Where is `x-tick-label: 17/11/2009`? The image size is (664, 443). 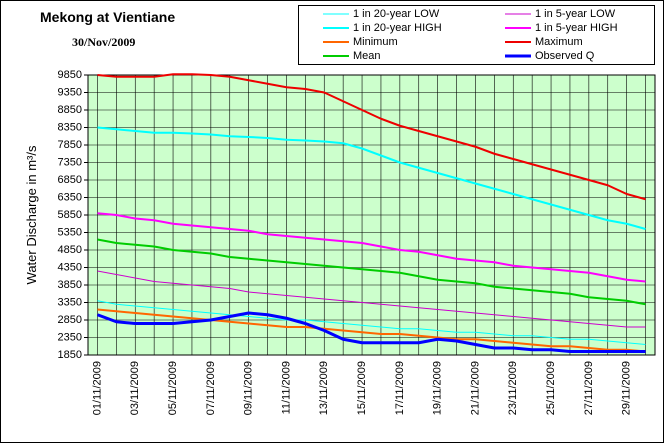
x-tick-label: 17/11/2009 is located at coordinates (400, 388).